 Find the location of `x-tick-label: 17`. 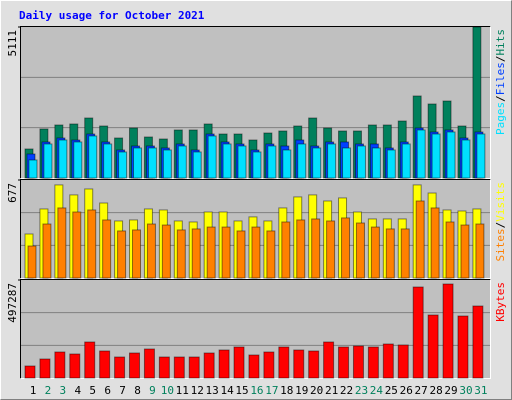

x-tick-label: 17 is located at coordinates (271, 390).